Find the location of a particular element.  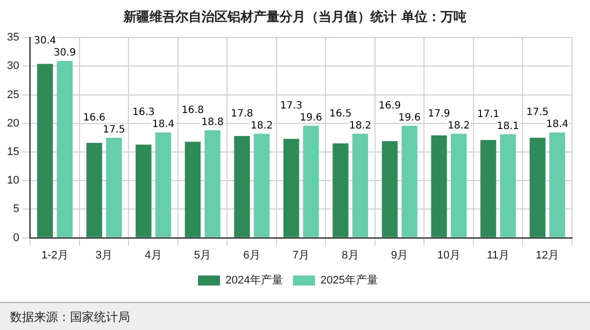

x-tick-label: 1-2月 is located at coordinates (54, 255).